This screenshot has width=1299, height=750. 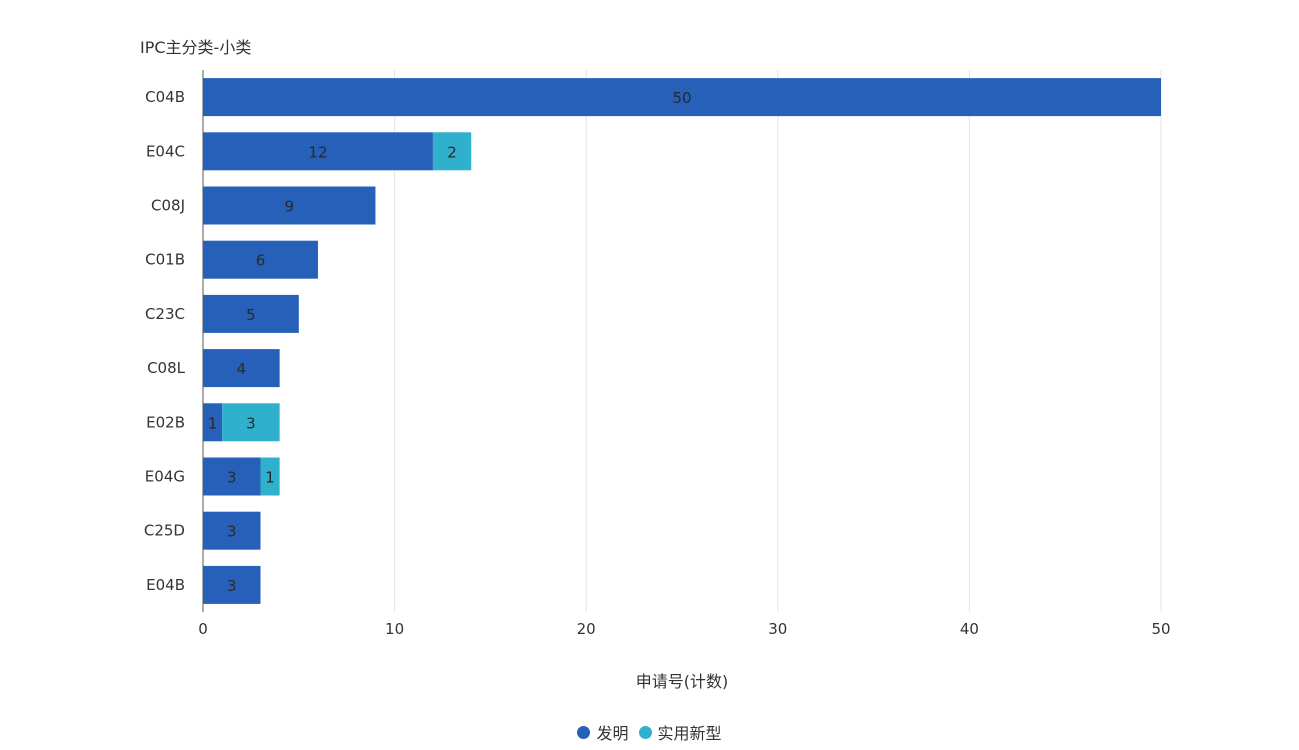 What do you see at coordinates (586, 629) in the screenshot?
I see `x-tick-label-20: 20` at bounding box center [586, 629].